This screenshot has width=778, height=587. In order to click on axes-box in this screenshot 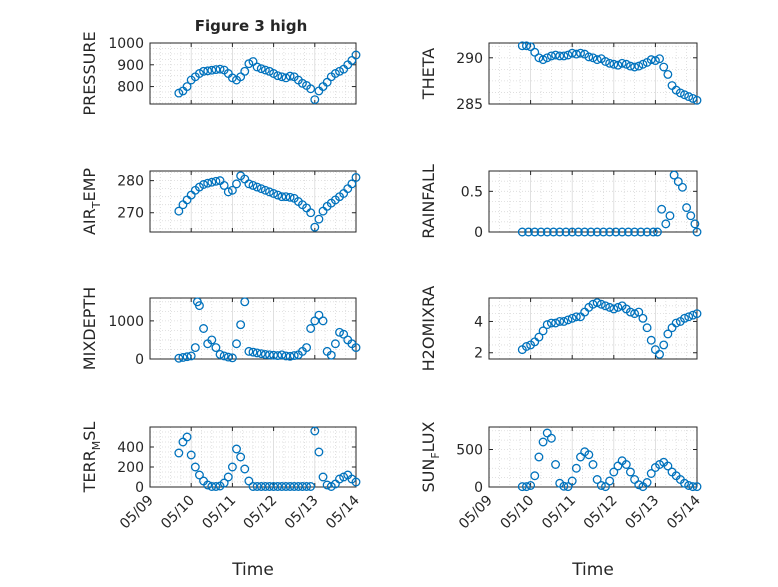, I will do `click(253, 328)`.